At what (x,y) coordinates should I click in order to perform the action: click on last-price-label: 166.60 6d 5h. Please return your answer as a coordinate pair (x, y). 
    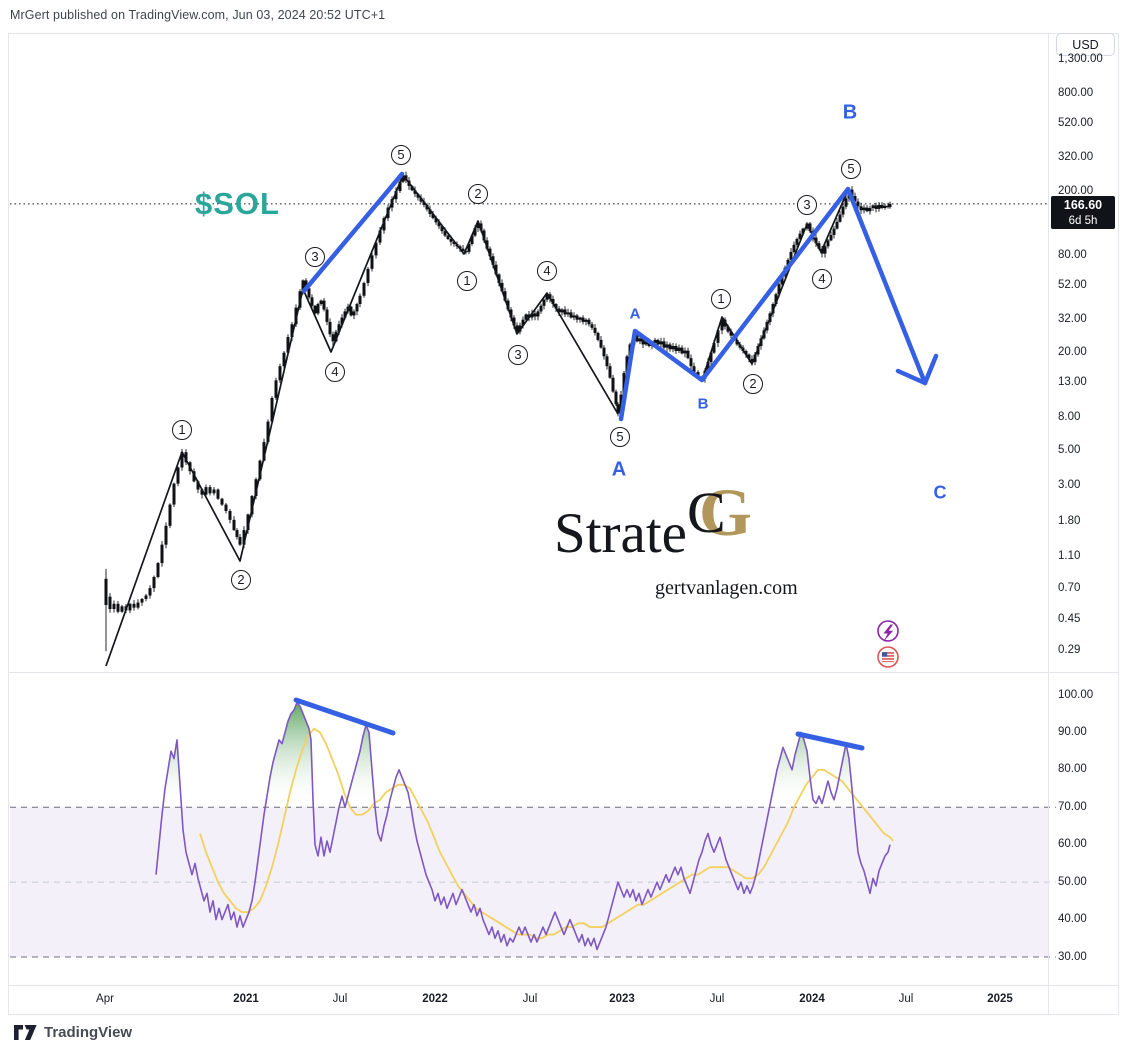
    Looking at the image, I should click on (1083, 212).